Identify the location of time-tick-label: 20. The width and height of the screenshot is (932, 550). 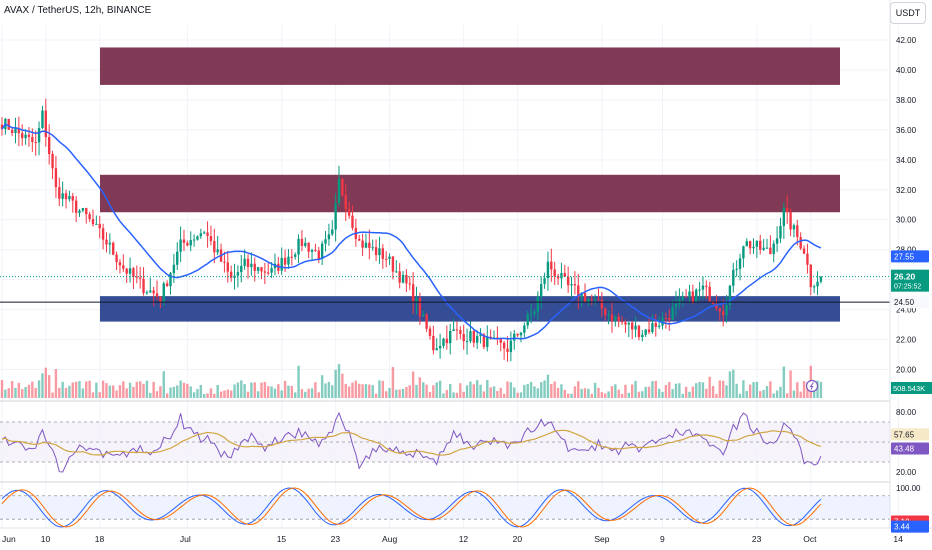
(518, 539).